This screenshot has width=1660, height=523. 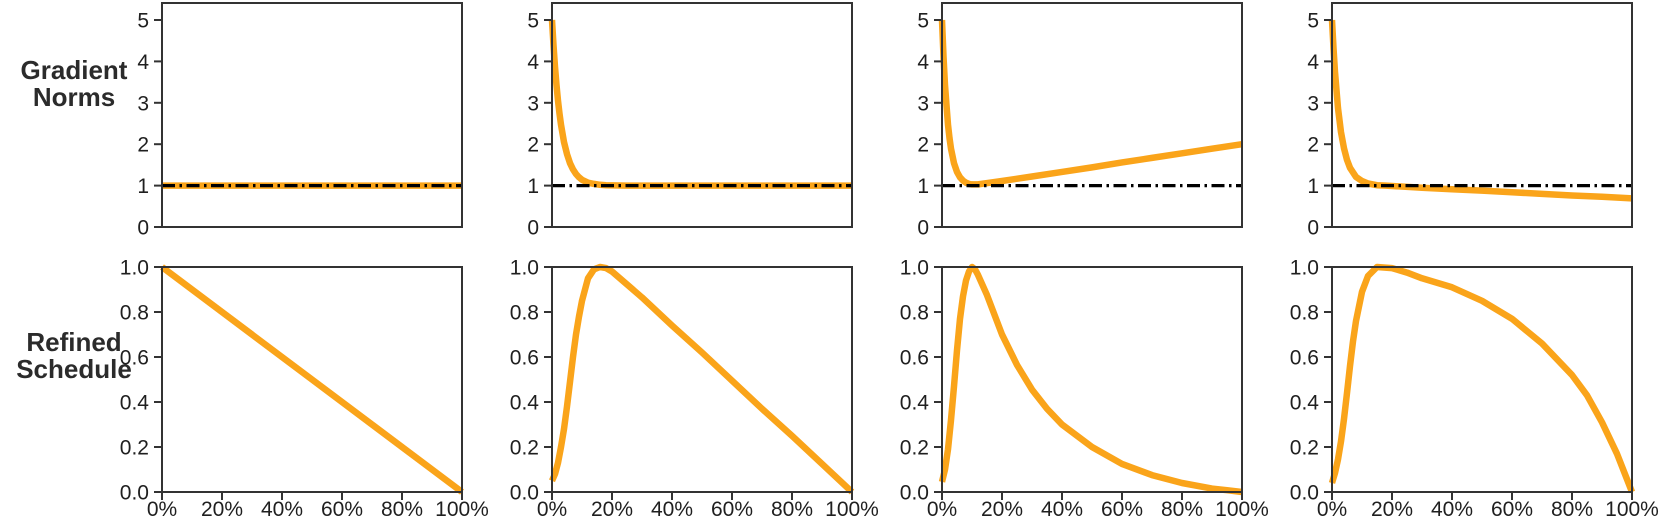 I want to click on panel-refined-schedule-4: 0.0 0.2 0.4 0.6 0.8 1.0 0% 20% 40% 60% 80% 100%, so click(x=1474, y=389).